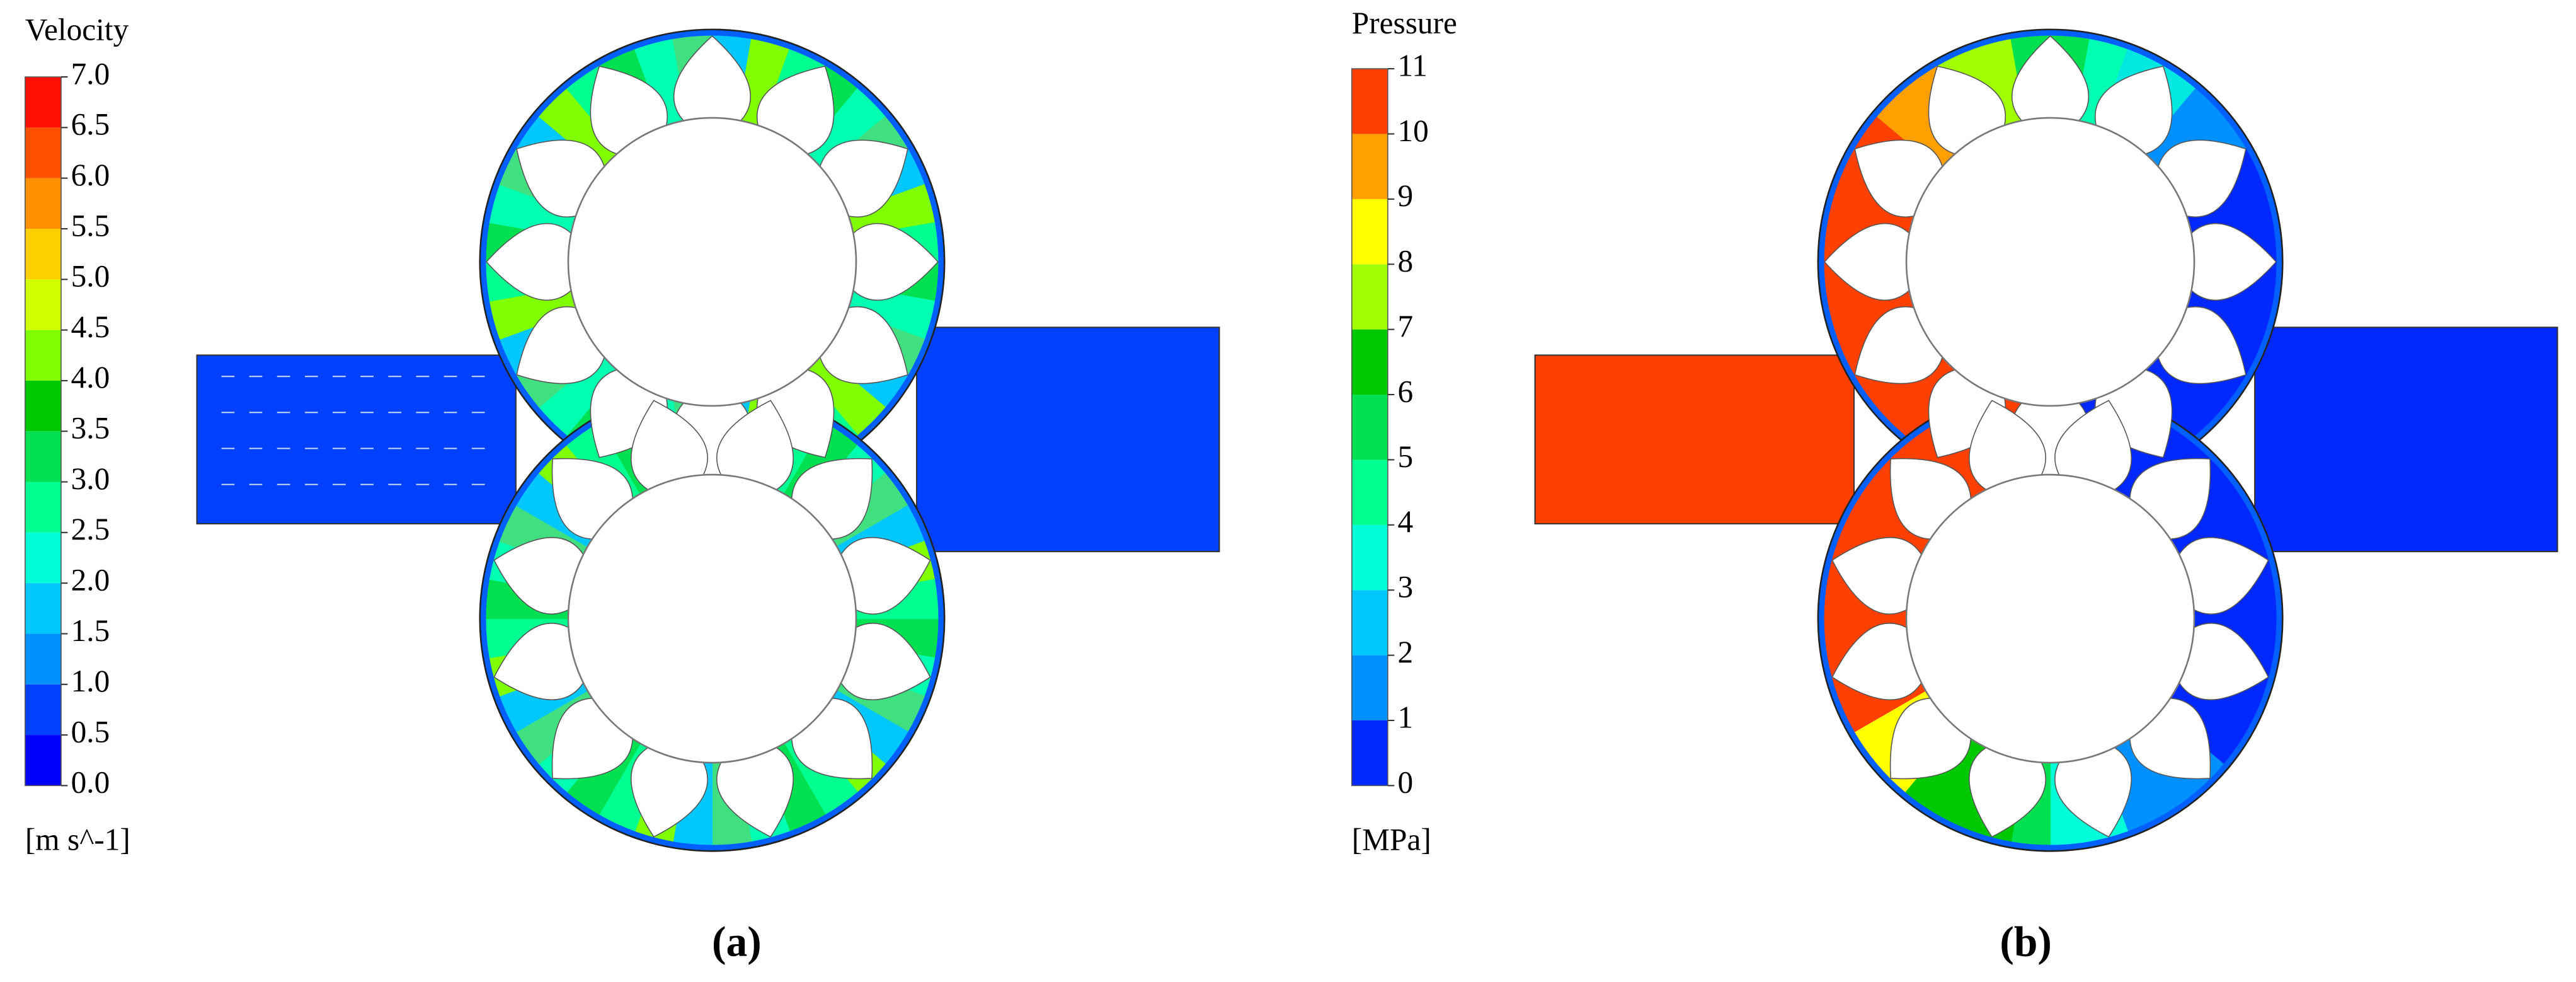 This screenshot has width=2576, height=982. What do you see at coordinates (91, 276) in the screenshot?
I see `colorbar-tick-label: 5.0` at bounding box center [91, 276].